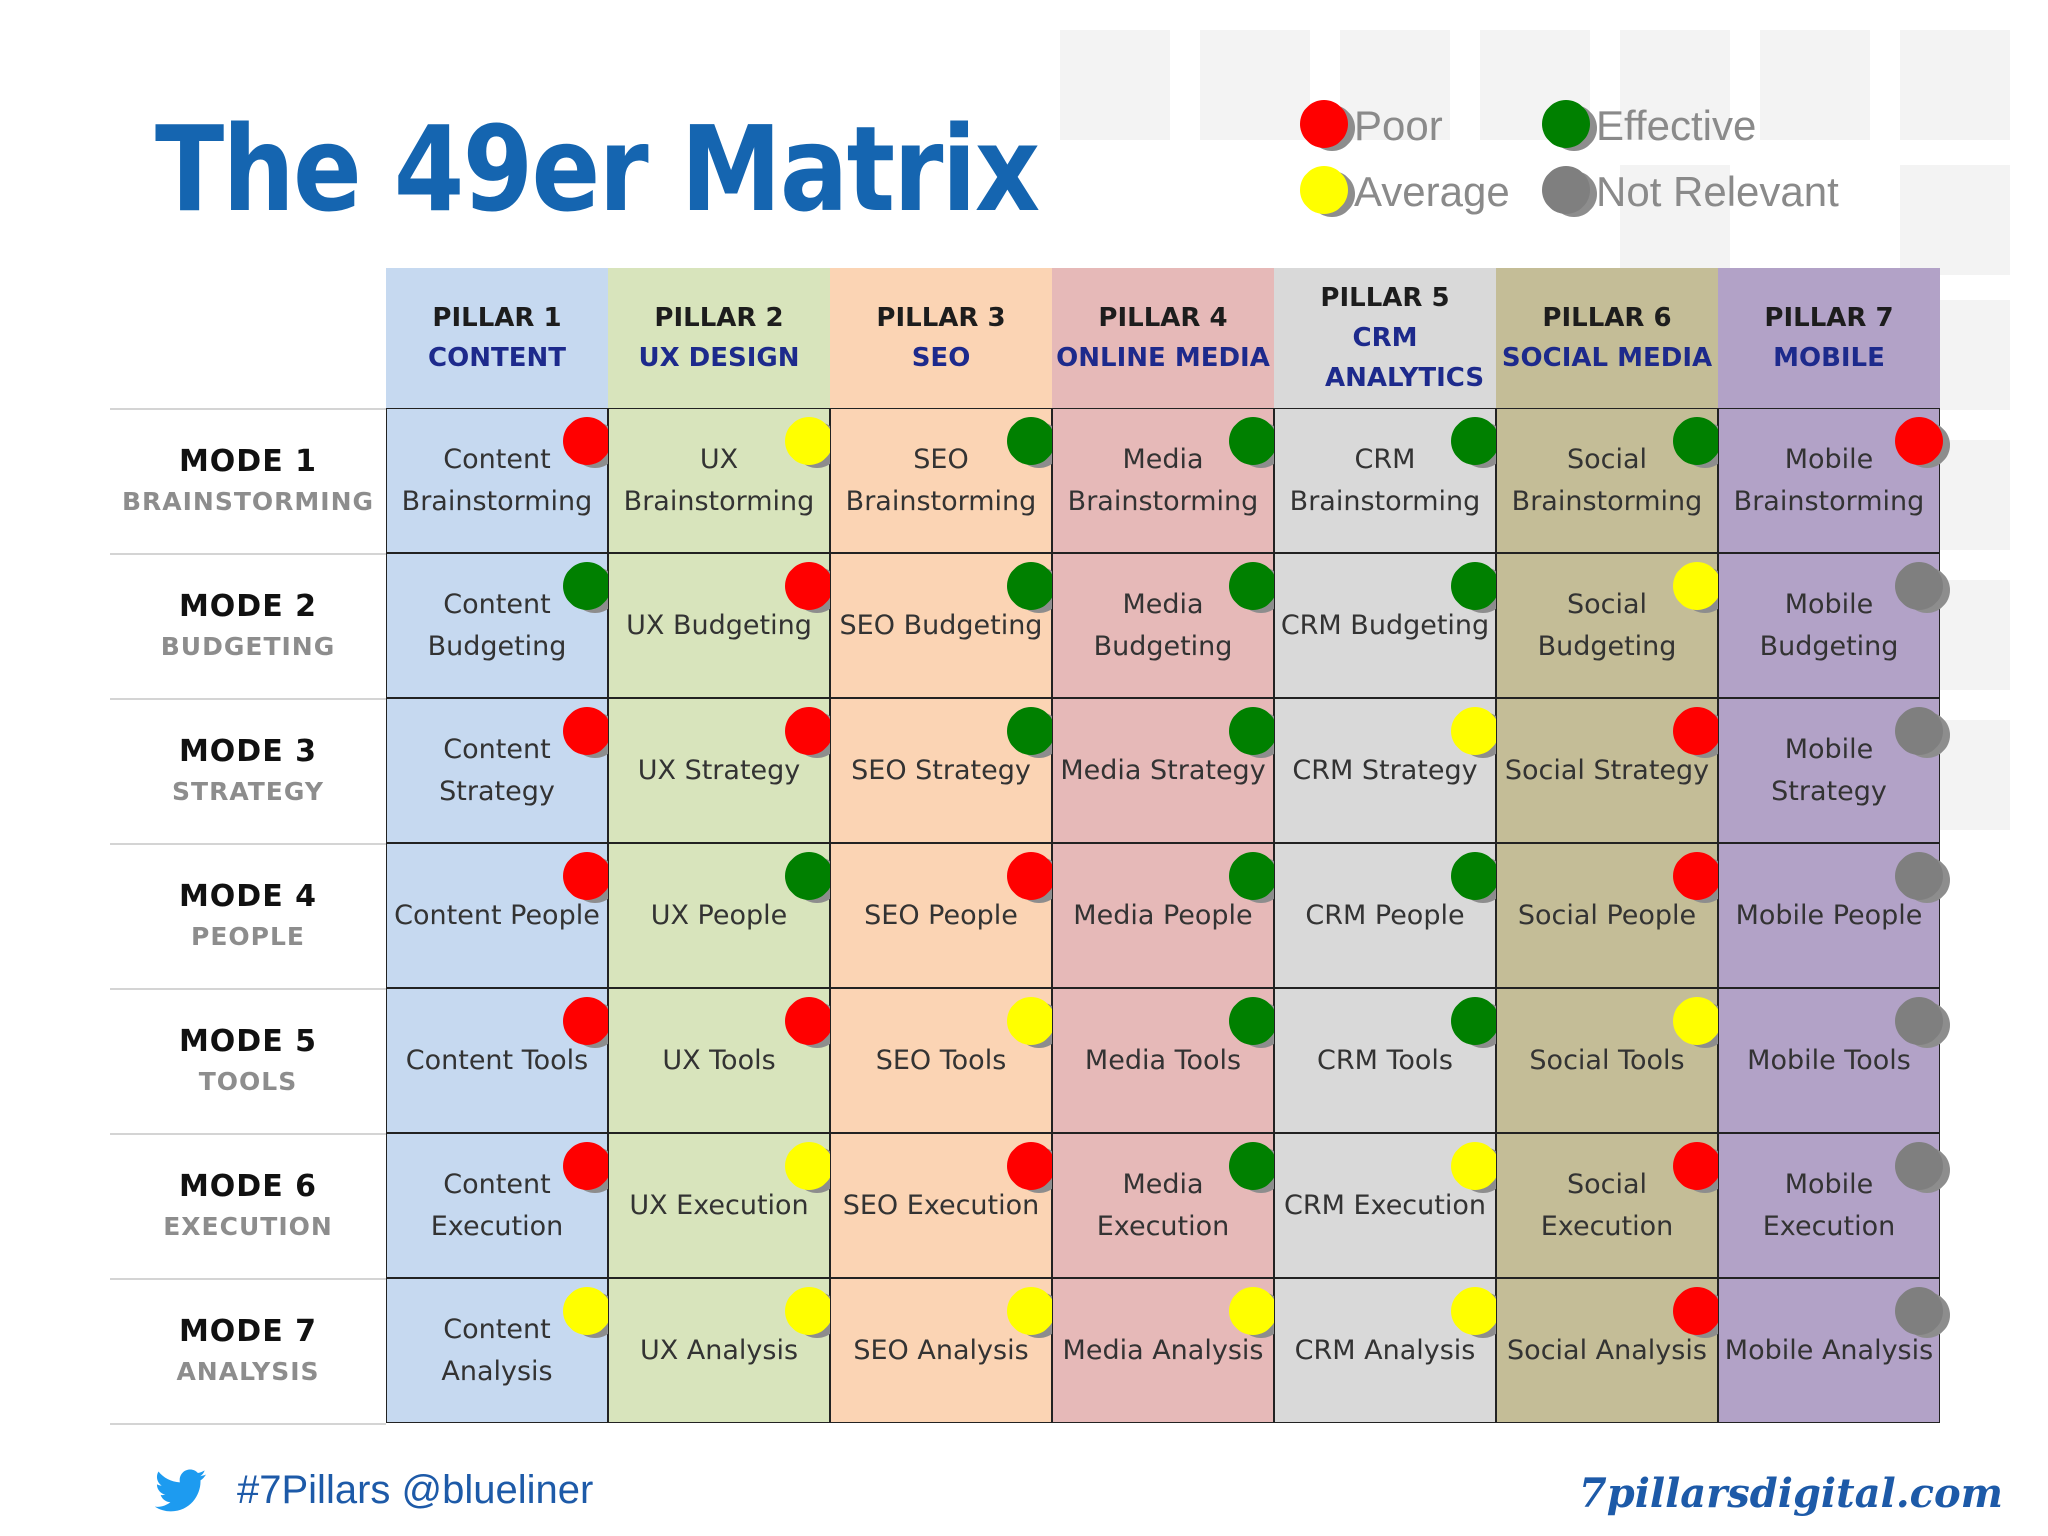  I want to click on matrix-cell: Social Budgeting, so click(1612, 625).